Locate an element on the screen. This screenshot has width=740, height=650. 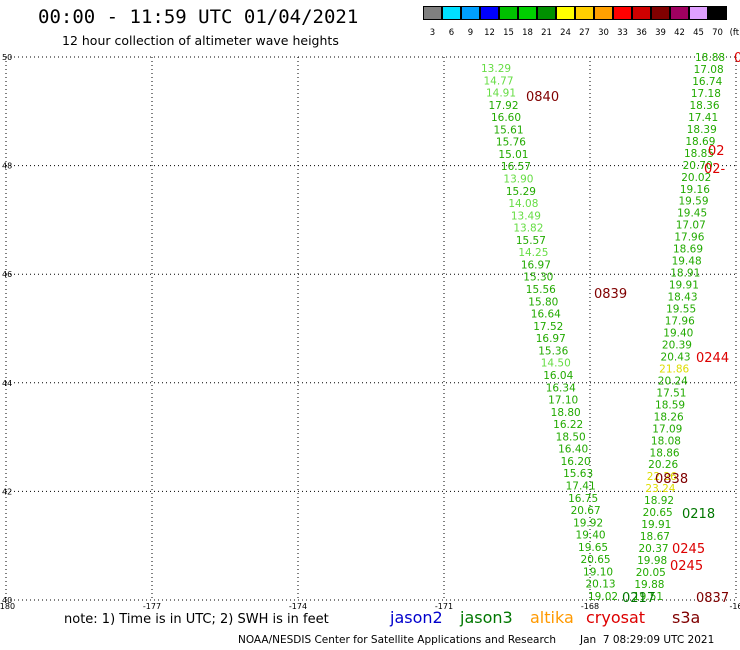
colorbar-label: 21 is located at coordinates (546, 33).